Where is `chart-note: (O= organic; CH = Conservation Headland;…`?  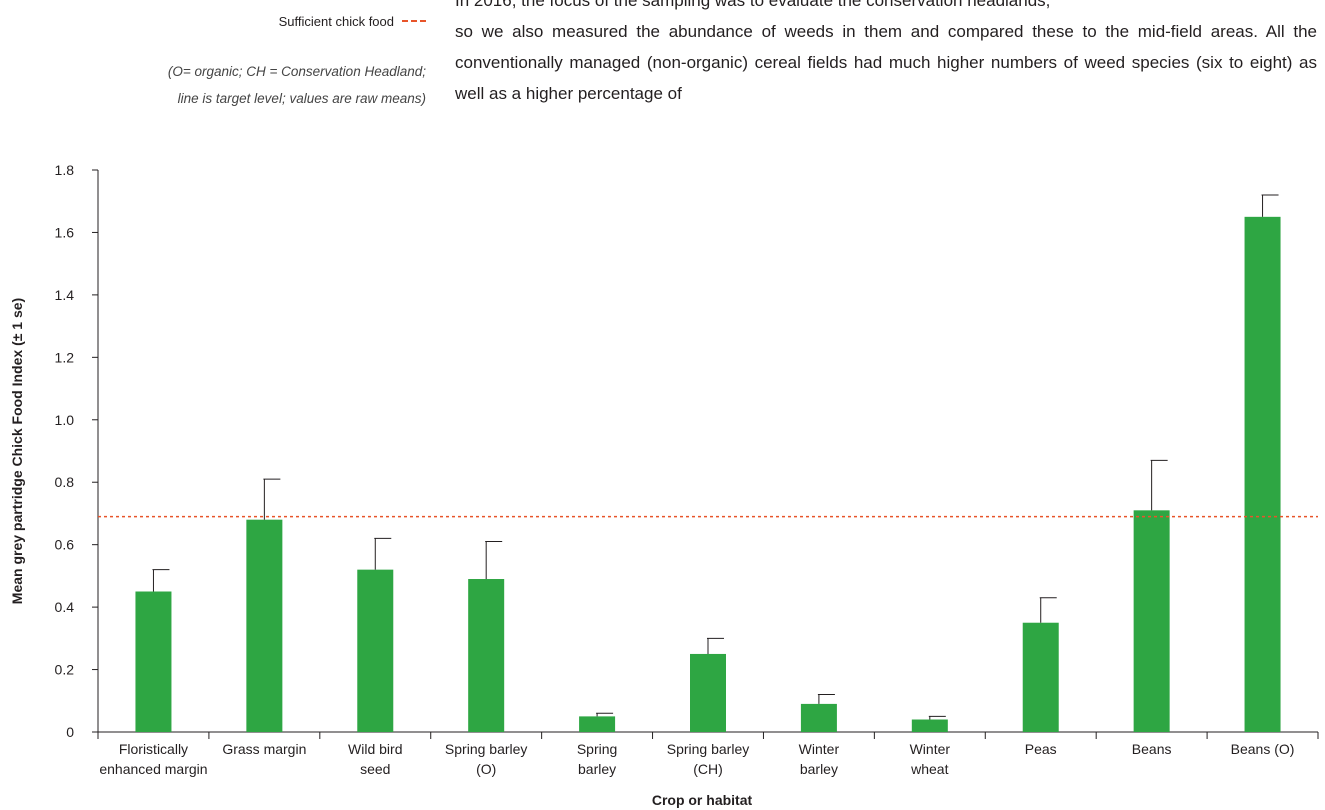
chart-note: (O= organic; CH = Conservation Headland;… is located at coordinates (213, 85).